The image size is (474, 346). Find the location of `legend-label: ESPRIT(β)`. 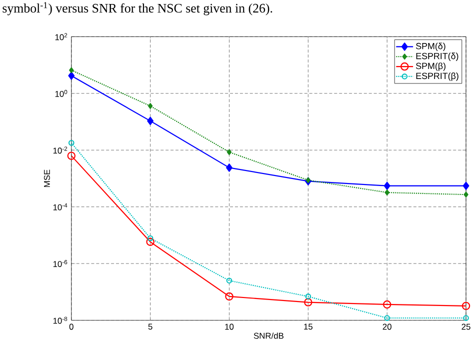

legend-label: ESPRIT(β) is located at coordinates (437, 76).